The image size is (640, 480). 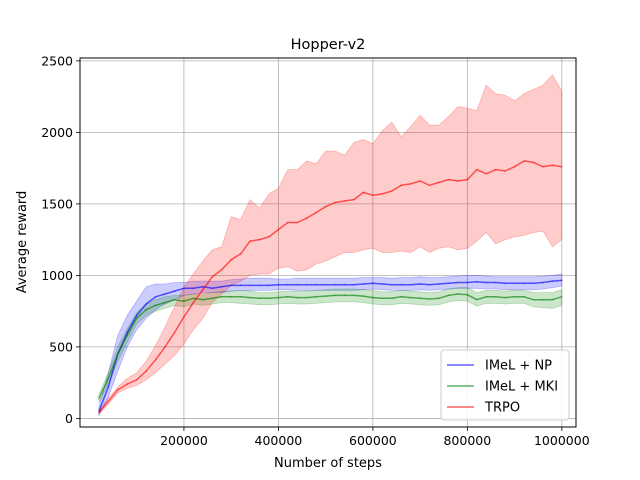 What do you see at coordinates (279, 440) in the screenshot?
I see `x-tick-label: 400000` at bounding box center [279, 440].